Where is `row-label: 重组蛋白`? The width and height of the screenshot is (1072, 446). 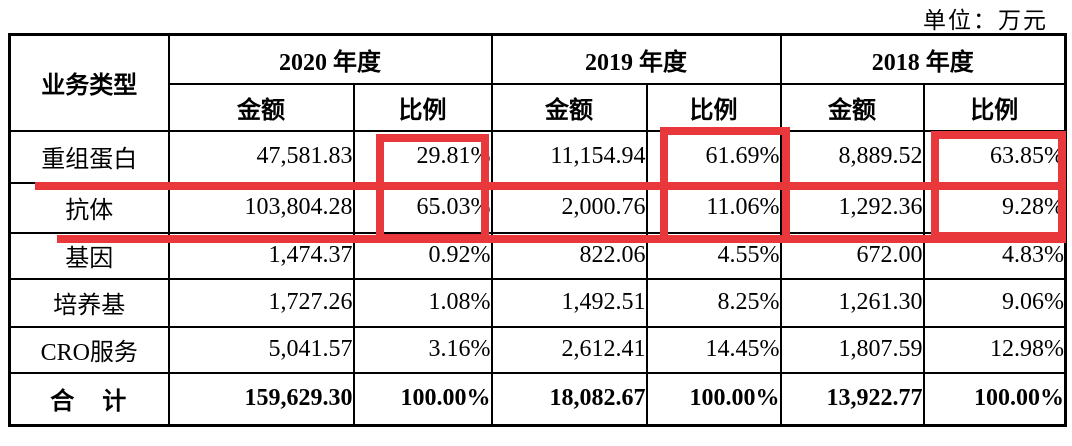
row-label: 重组蛋白 is located at coordinates (89, 156).